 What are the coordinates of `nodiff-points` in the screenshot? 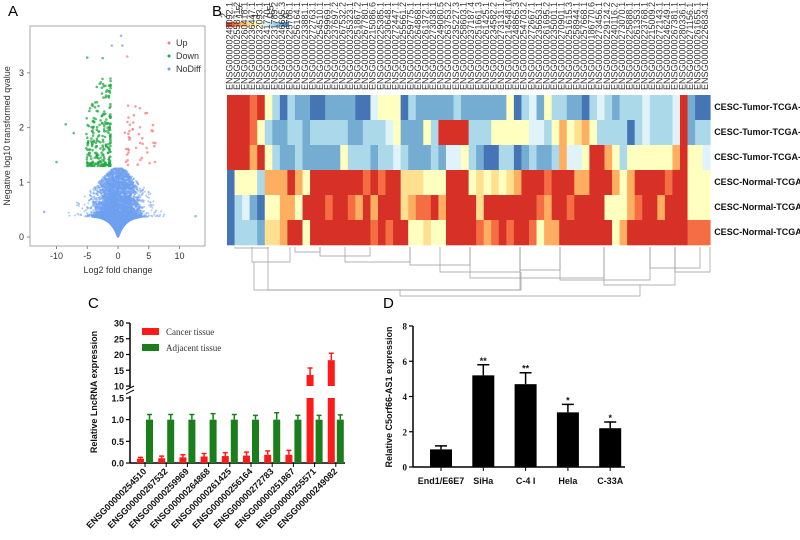 It's located at (116, 202).